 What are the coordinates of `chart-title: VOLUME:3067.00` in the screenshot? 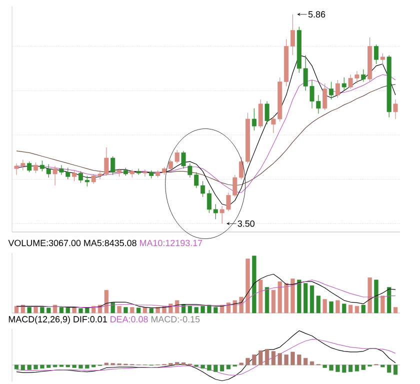 It's located at (44, 243).